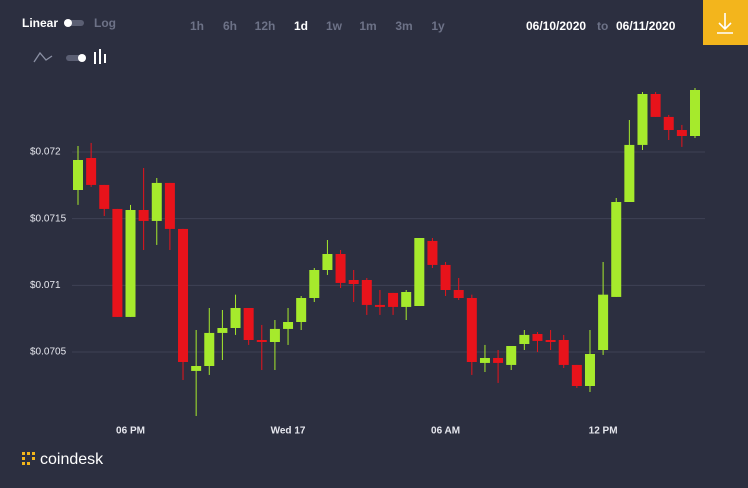  I want to click on scale-option: Log, so click(105, 23).